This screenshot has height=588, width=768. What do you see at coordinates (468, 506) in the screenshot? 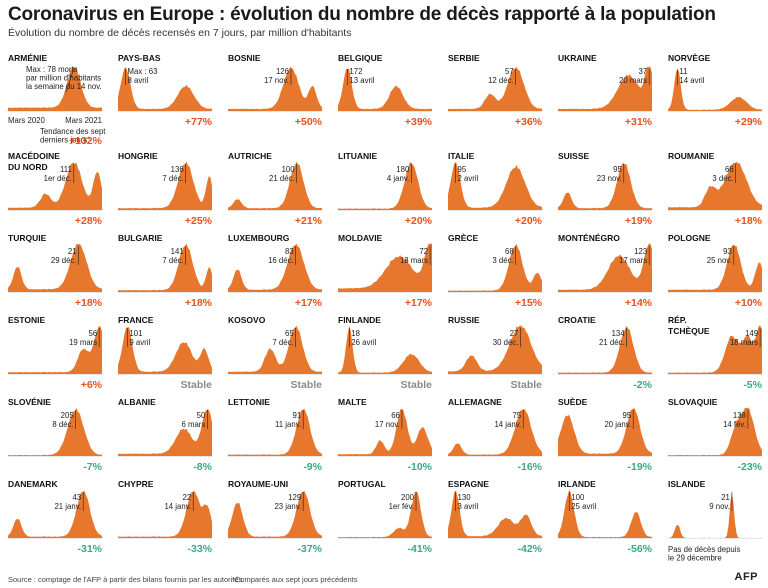
I see `peak-date-espagne: 3 avril` at bounding box center [468, 506].